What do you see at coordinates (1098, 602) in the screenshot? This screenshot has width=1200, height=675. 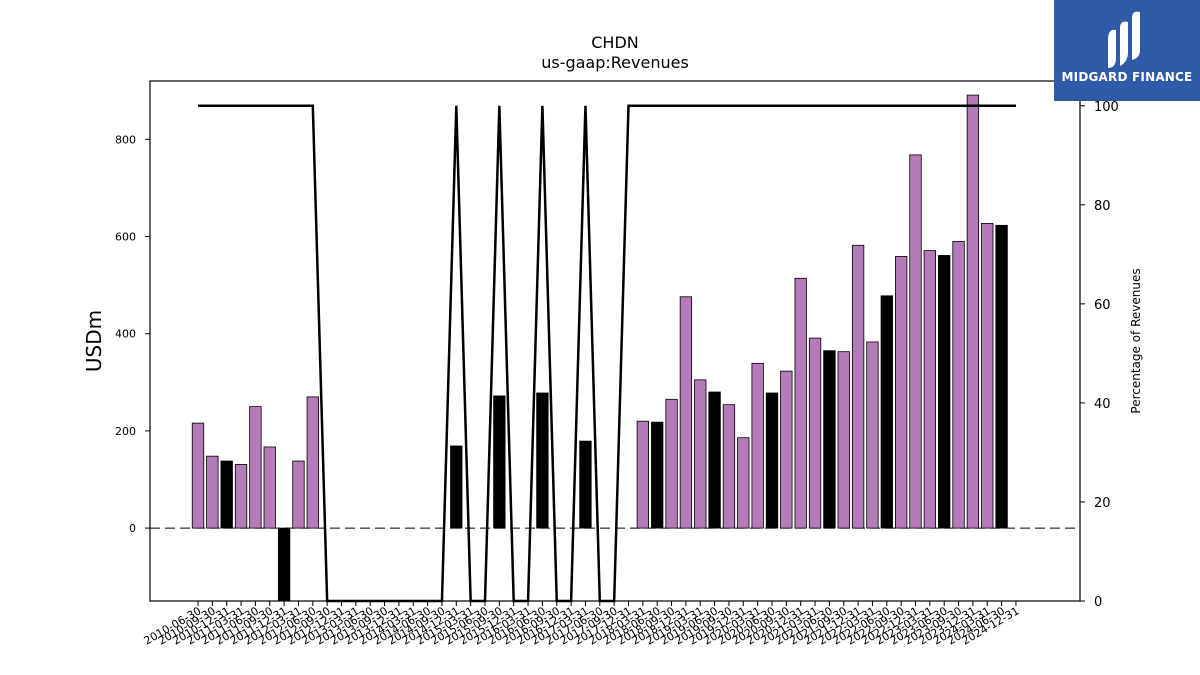 I see `y2-tick-label: 0` at bounding box center [1098, 602].